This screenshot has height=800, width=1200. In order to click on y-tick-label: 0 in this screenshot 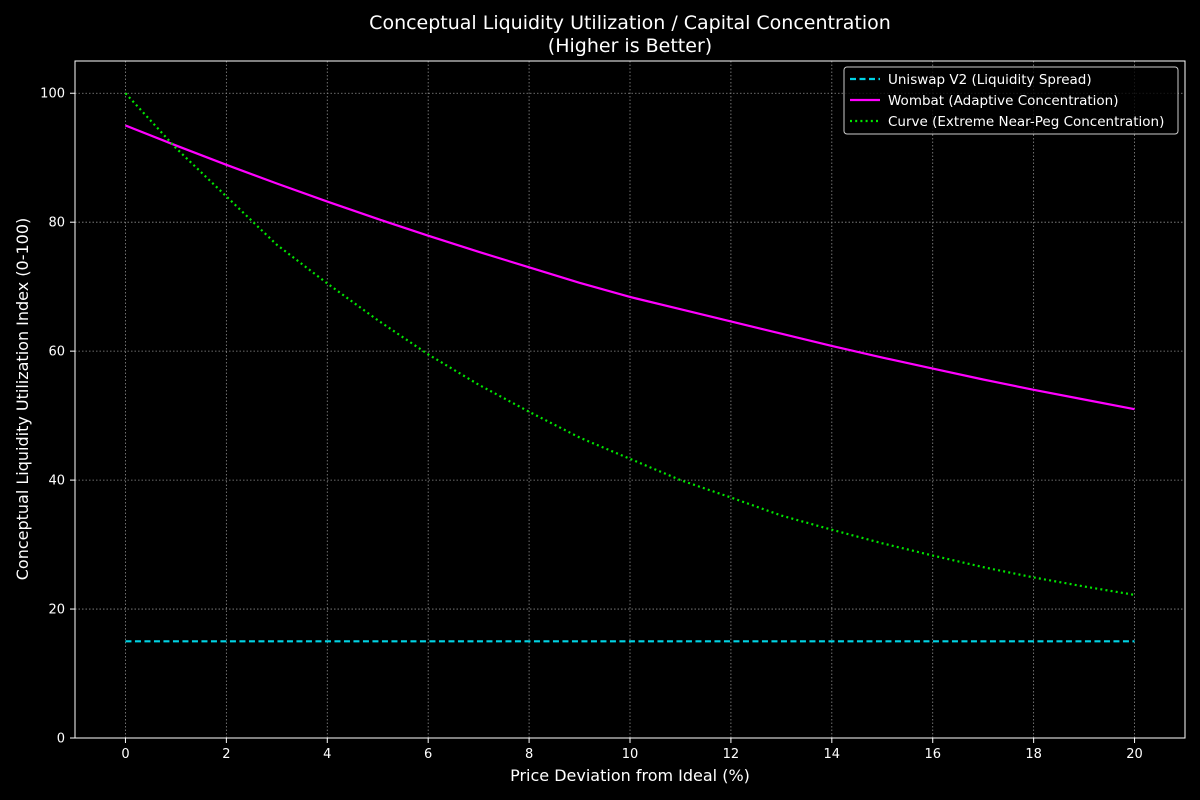, I will do `click(61, 739)`.